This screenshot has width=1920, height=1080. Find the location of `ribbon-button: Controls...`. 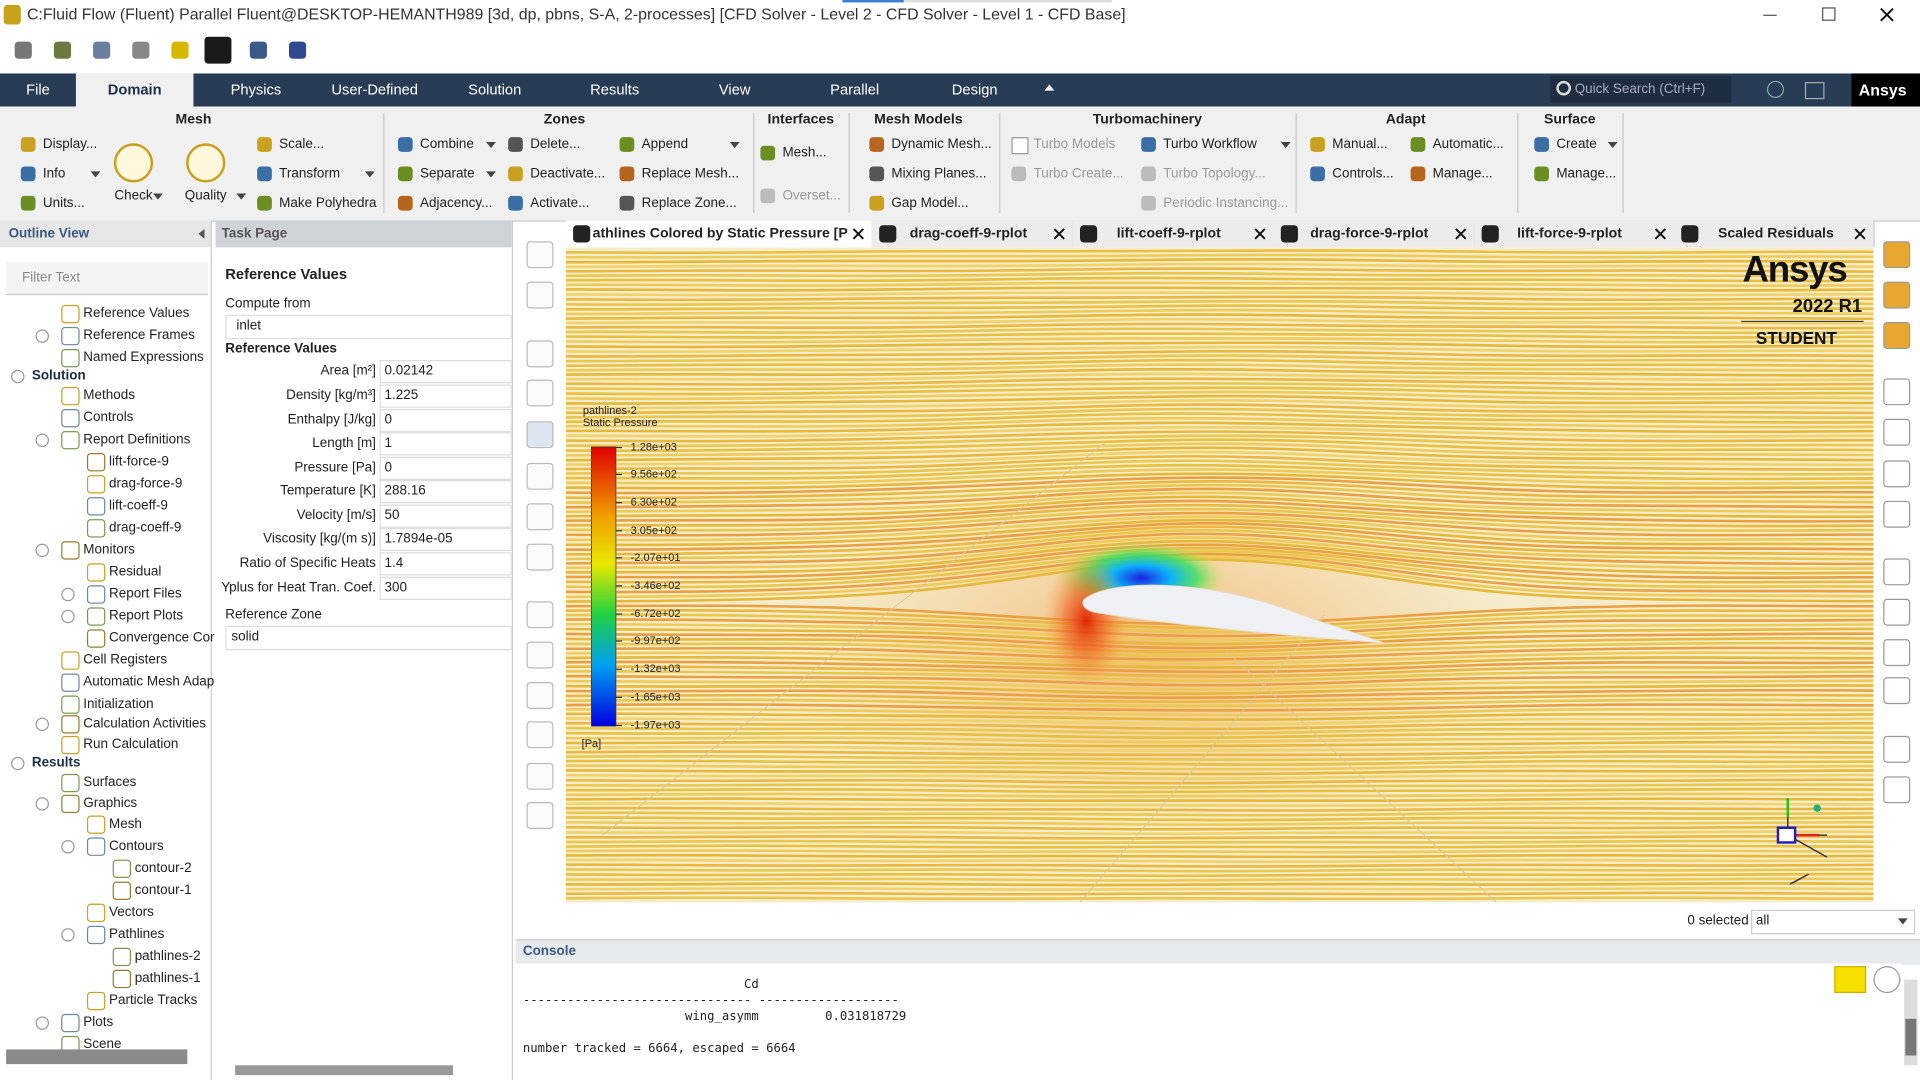

ribbon-button: Controls... is located at coordinates (1363, 174).